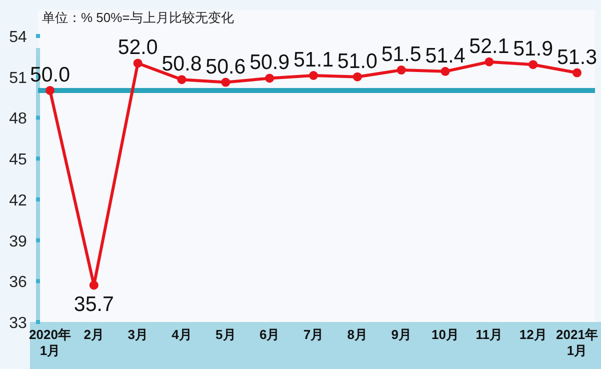 Image resolution: width=601 pixels, height=369 pixels. I want to click on y-tick-label: 45, so click(18, 160).